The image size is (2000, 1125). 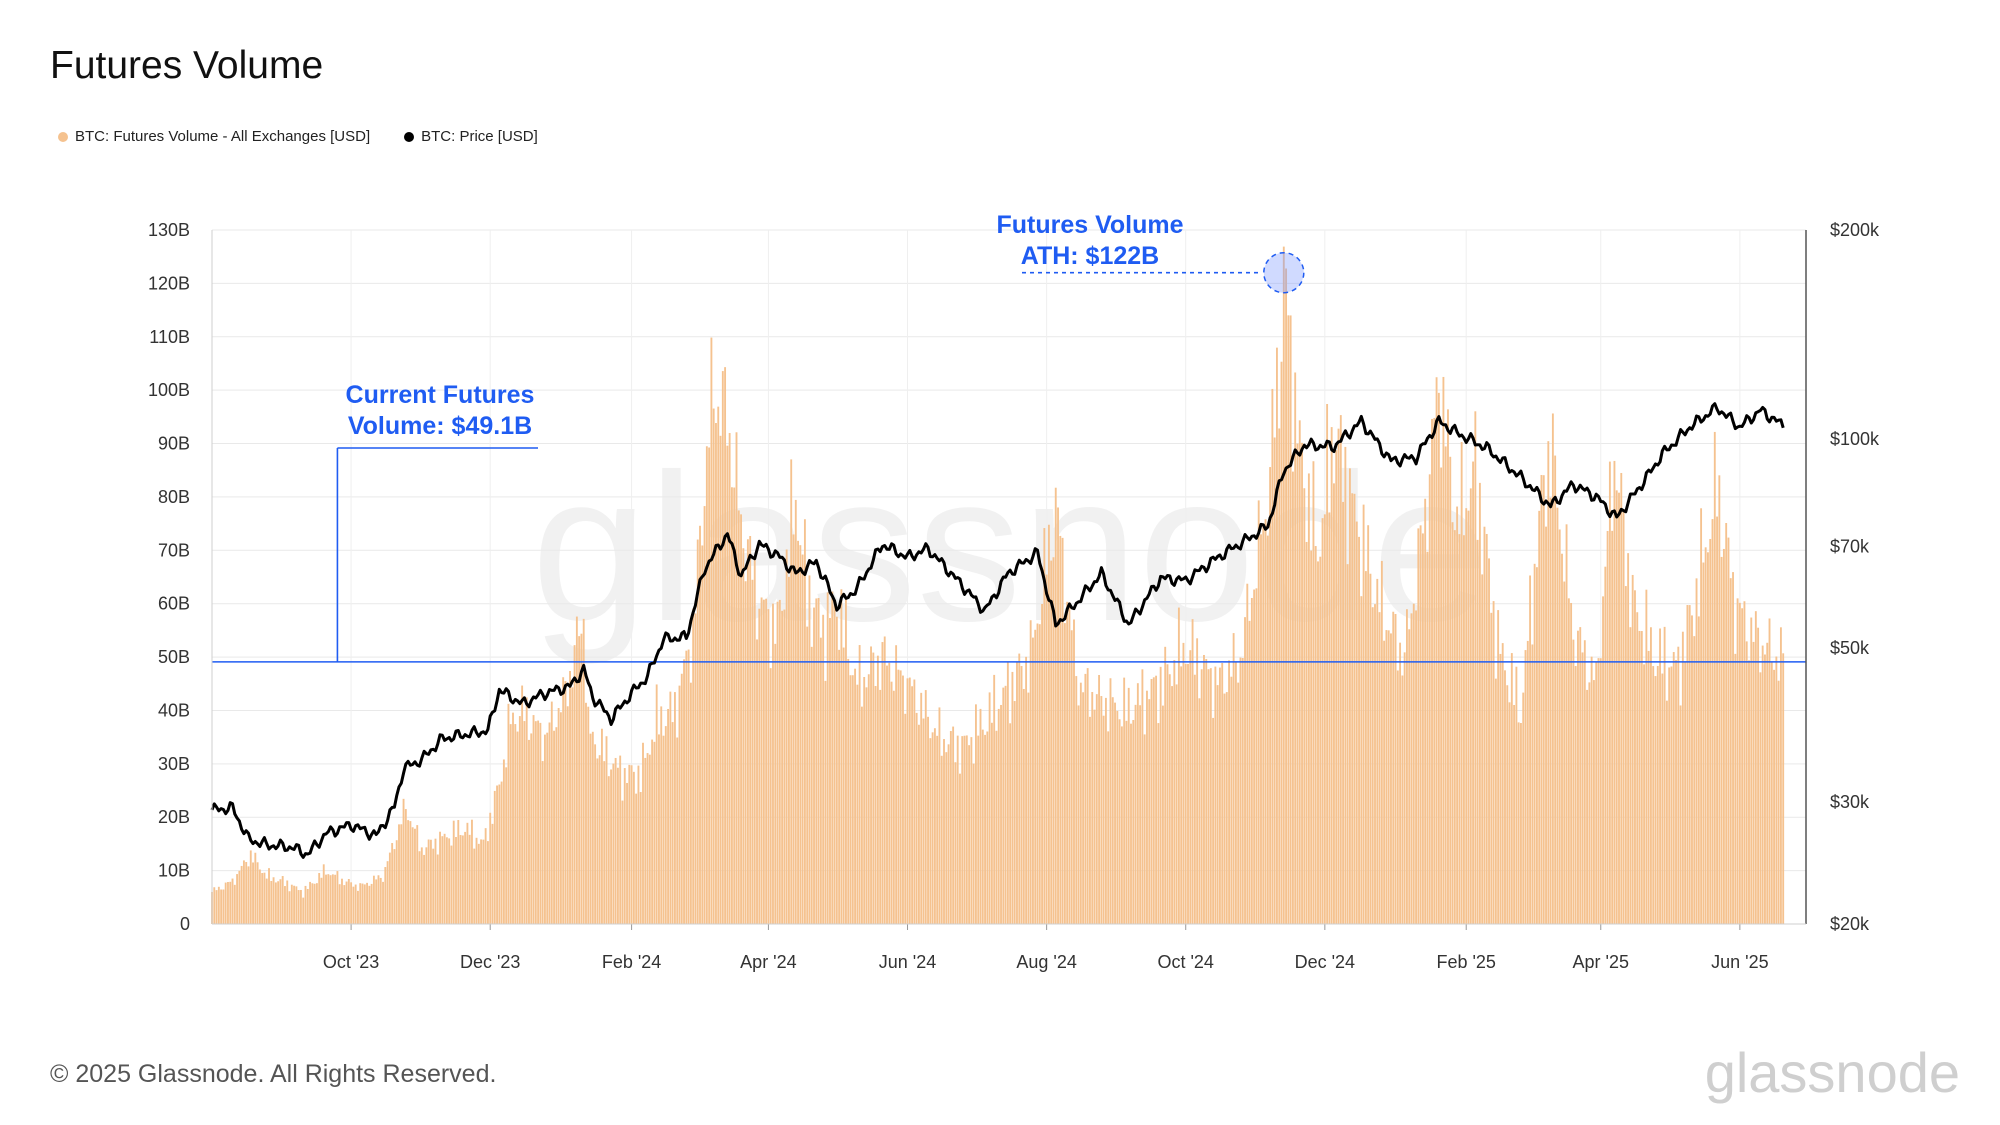 What do you see at coordinates (169, 390) in the screenshot?
I see `y-left-tick-label: 100B` at bounding box center [169, 390].